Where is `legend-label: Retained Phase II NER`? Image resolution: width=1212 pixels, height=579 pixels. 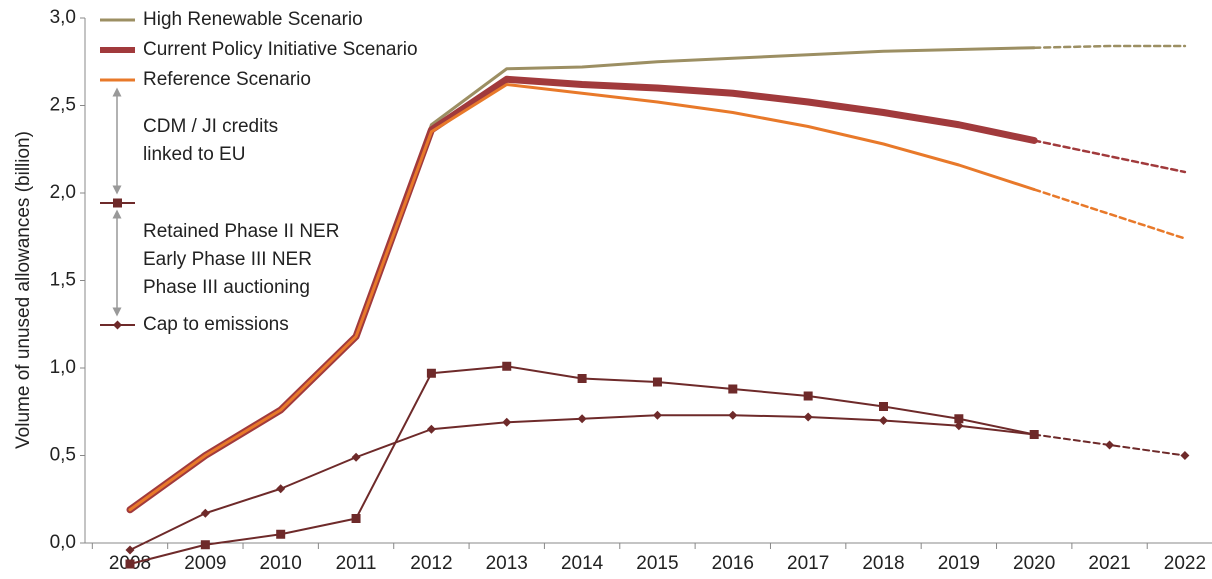
legend-label: Retained Phase II NER is located at coordinates (241, 231).